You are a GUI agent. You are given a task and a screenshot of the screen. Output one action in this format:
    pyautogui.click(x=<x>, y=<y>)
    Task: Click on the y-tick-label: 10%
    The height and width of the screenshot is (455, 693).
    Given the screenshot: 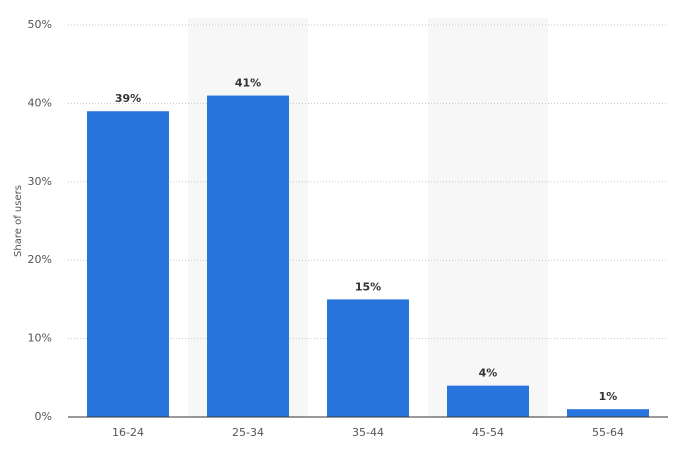 What is the action you would take?
    pyautogui.click(x=40, y=338)
    